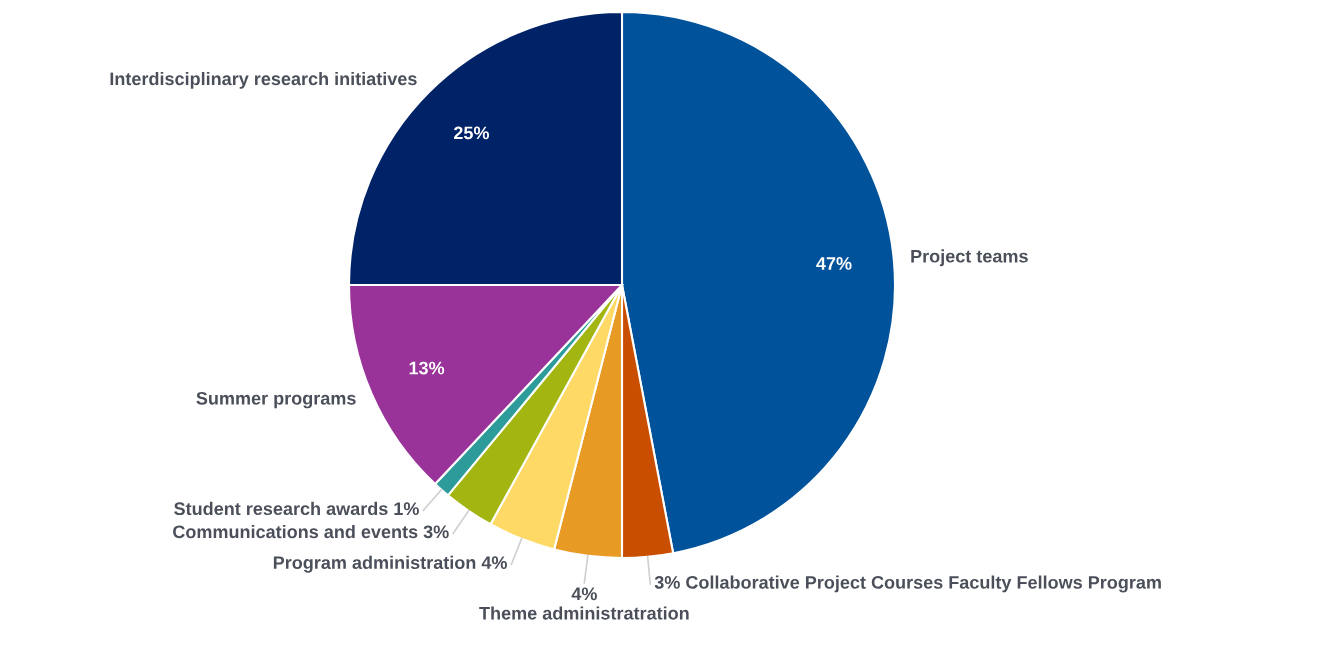 This screenshot has height=664, width=1322. I want to click on data-label: 25%, so click(471, 133).